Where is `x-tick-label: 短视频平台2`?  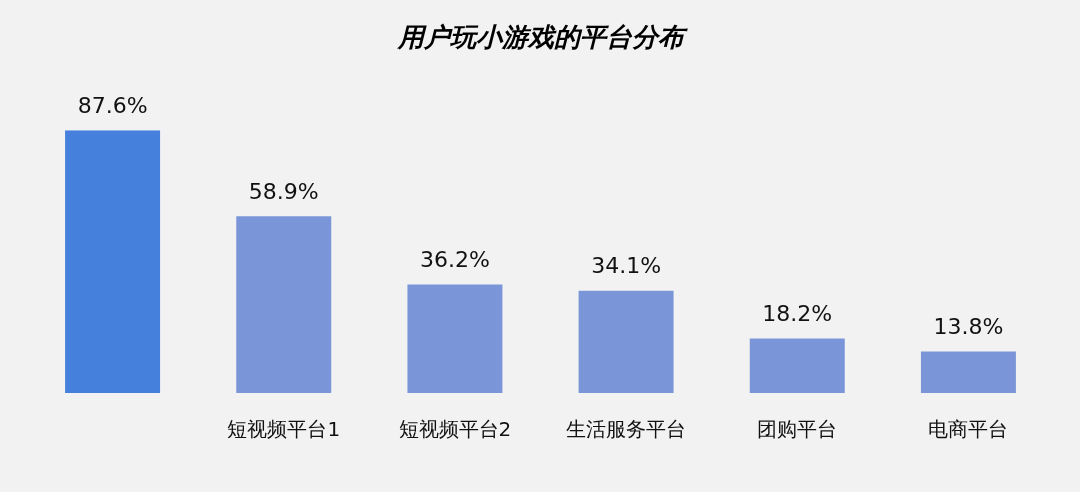 x-tick-label: 短视频平台2 is located at coordinates (455, 429).